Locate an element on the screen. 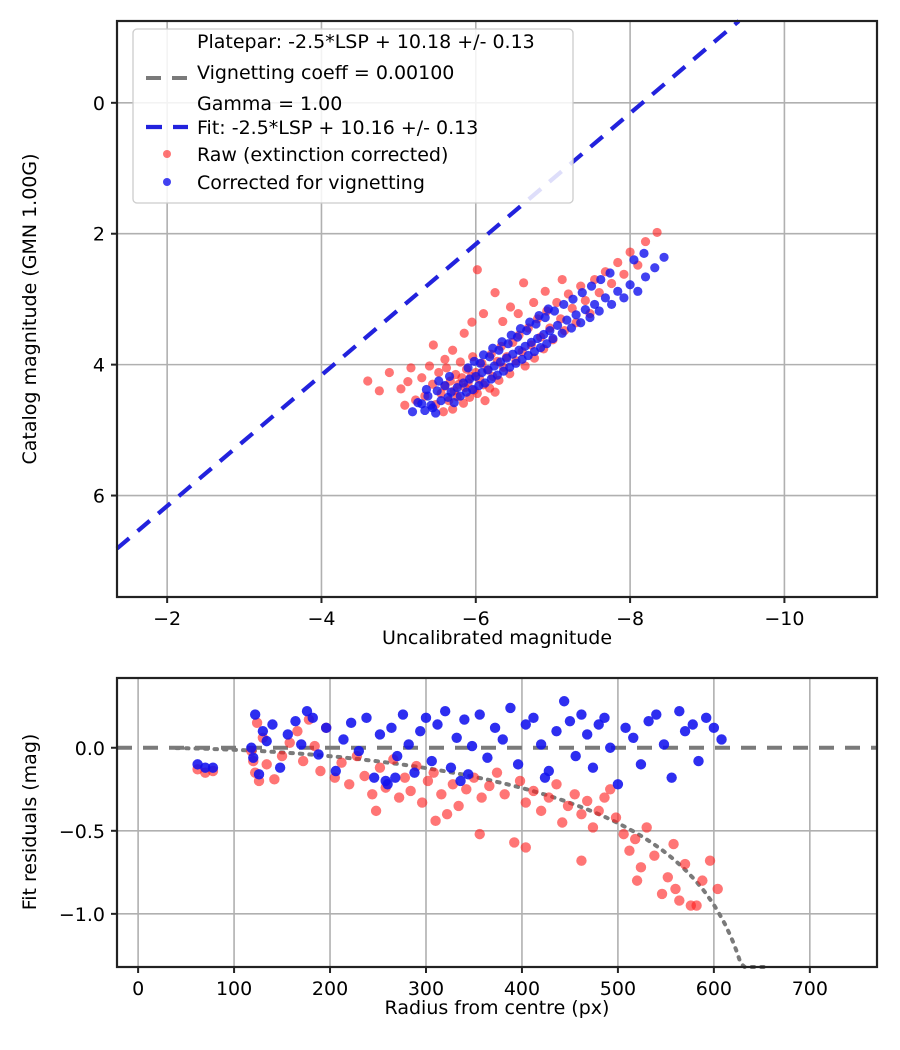 The image size is (900, 1050). x-tick-label: −2 is located at coordinates (167, 619).